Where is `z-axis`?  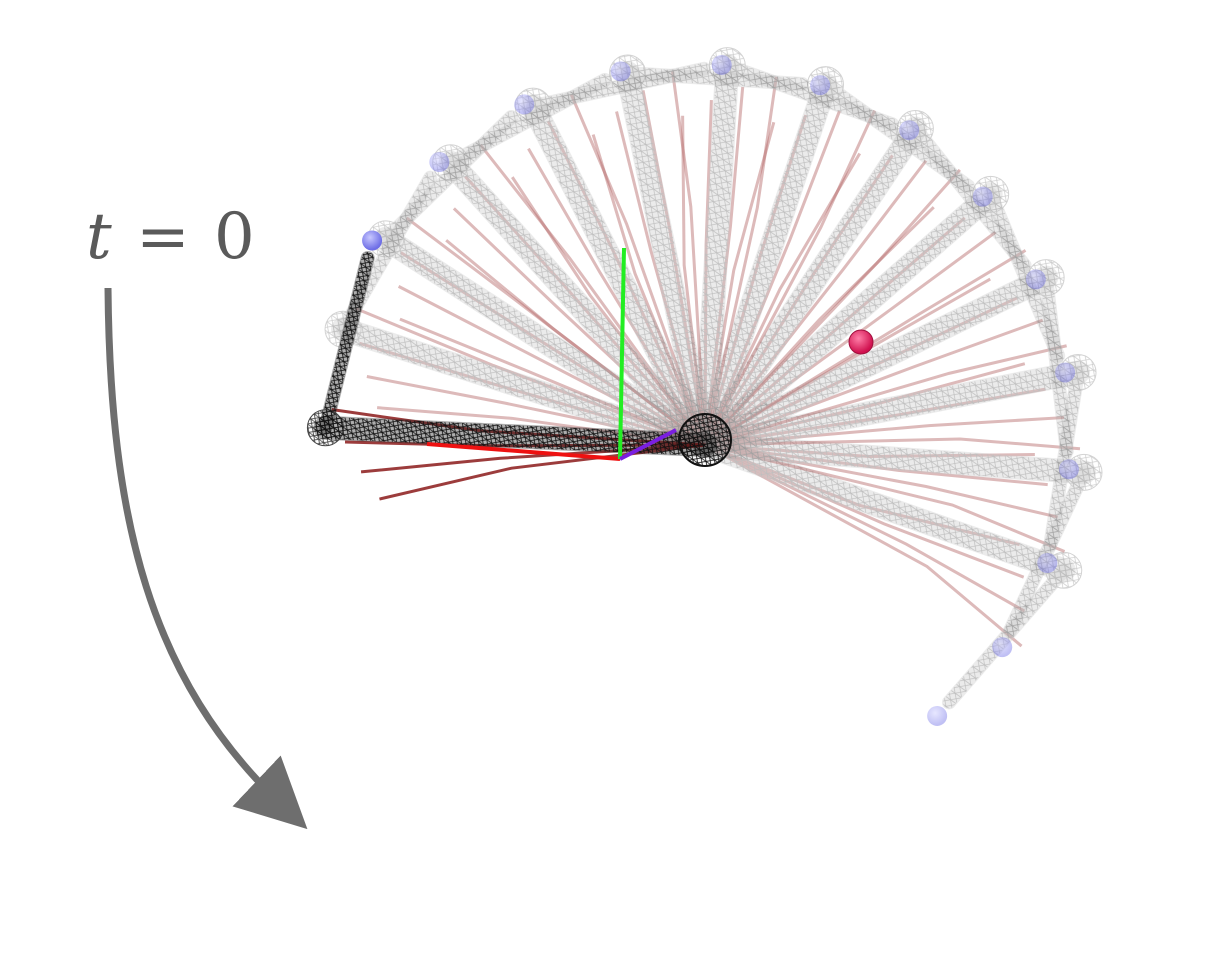 z-axis is located at coordinates (648, 444).